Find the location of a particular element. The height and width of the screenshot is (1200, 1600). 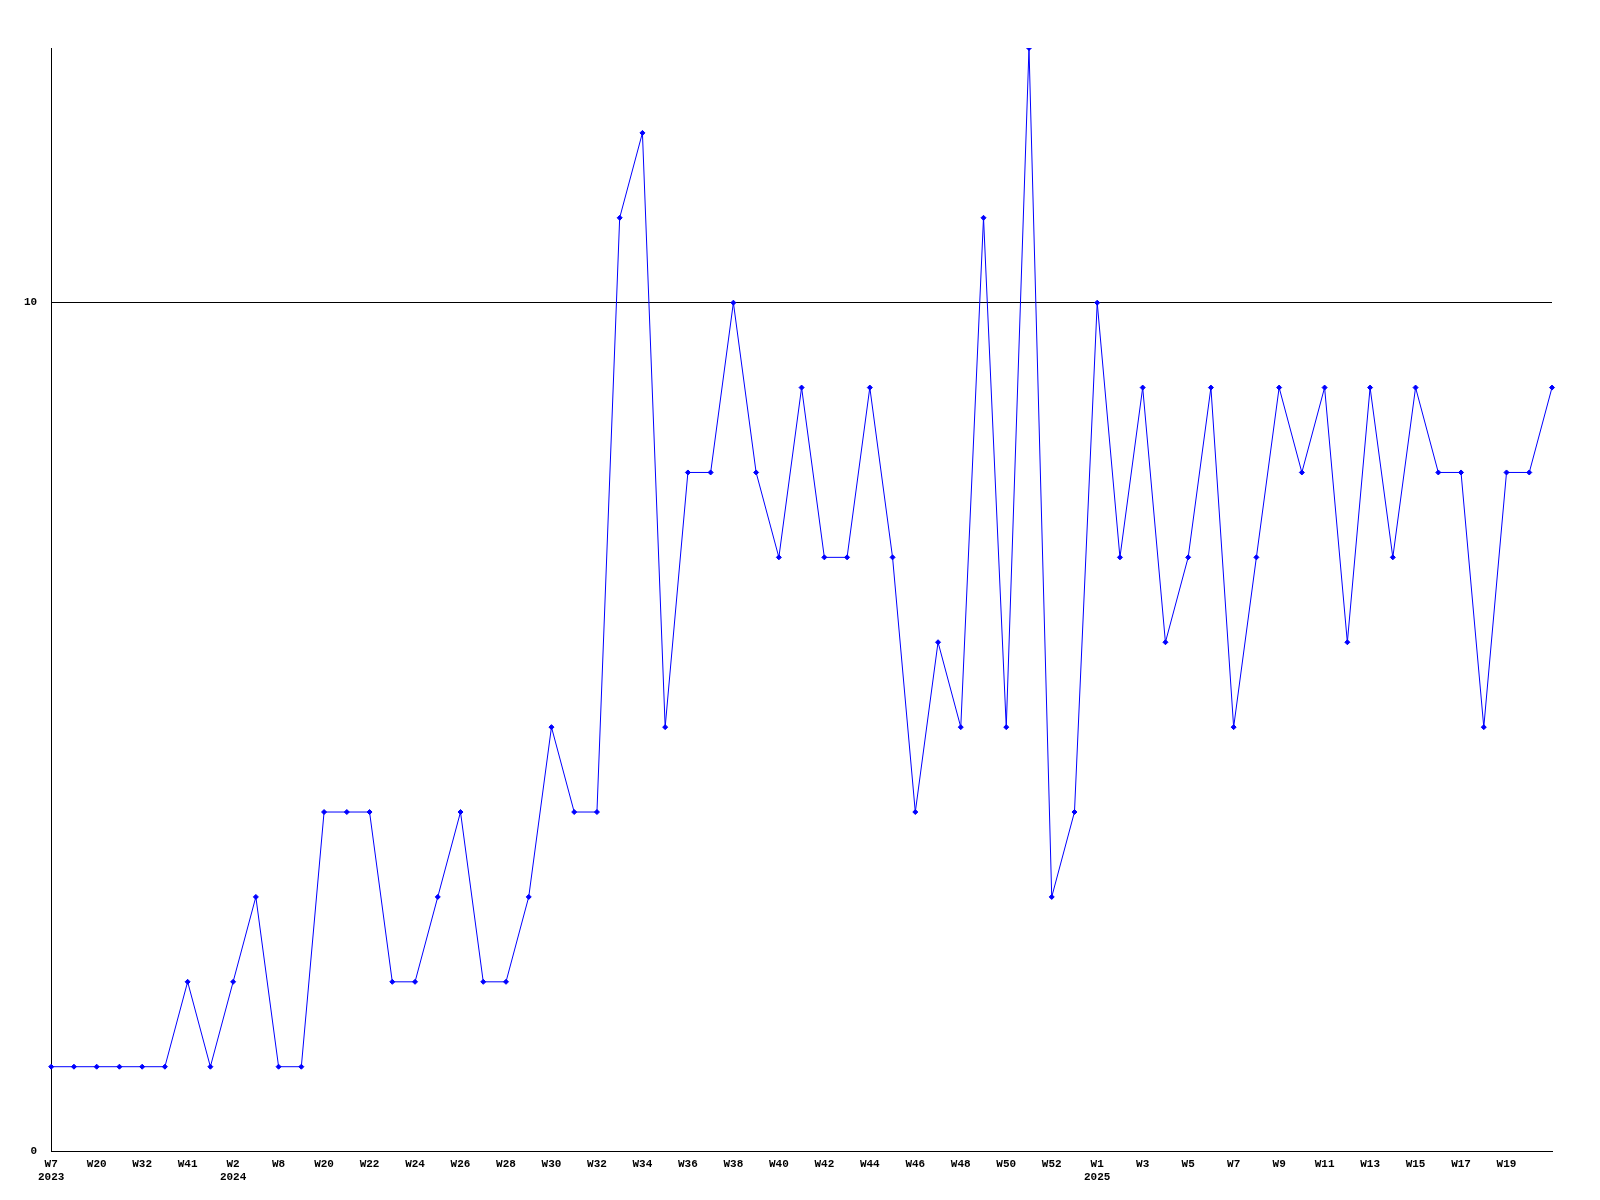

x-tick-label: W1 2025 is located at coordinates (1097, 1170).